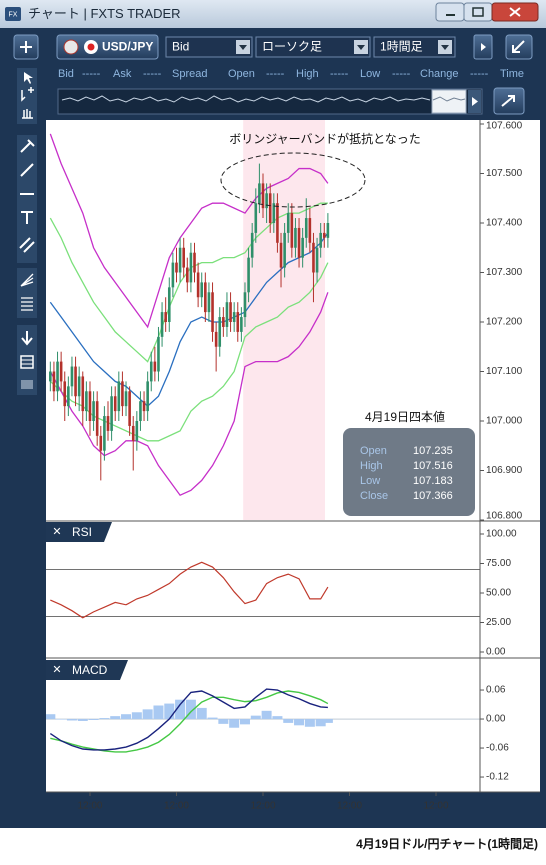  What do you see at coordinates (87, 670) in the screenshot?
I see `panel-tab` at bounding box center [87, 670].